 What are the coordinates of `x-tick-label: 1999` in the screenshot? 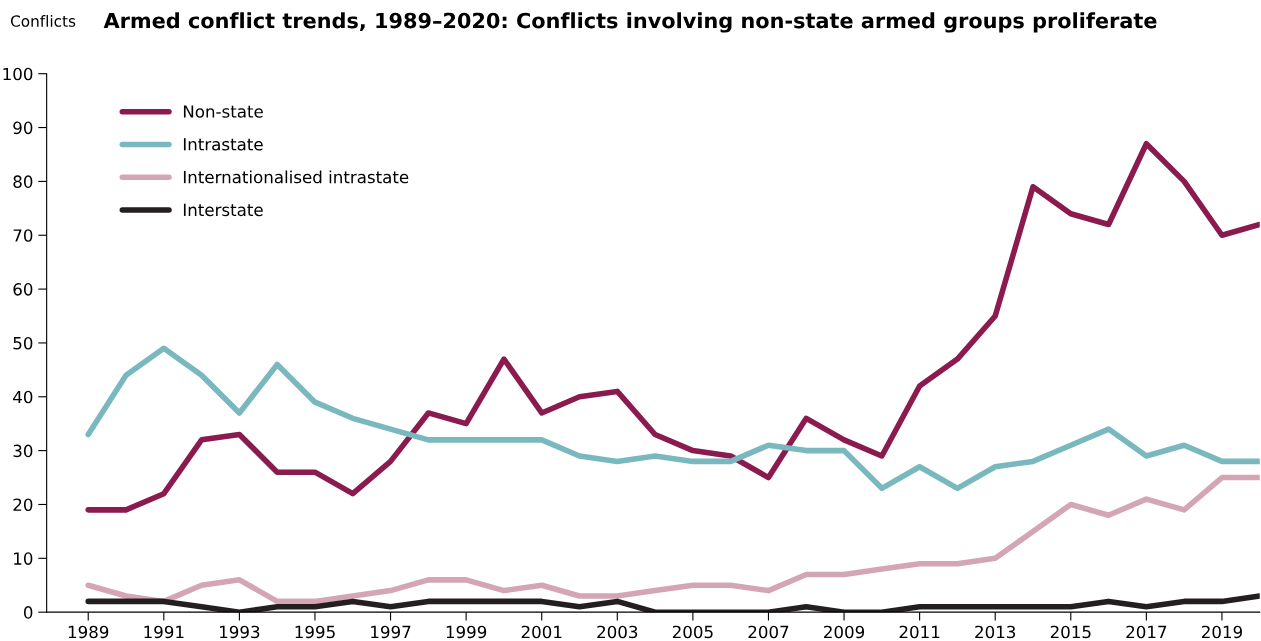 It's located at (466, 632).